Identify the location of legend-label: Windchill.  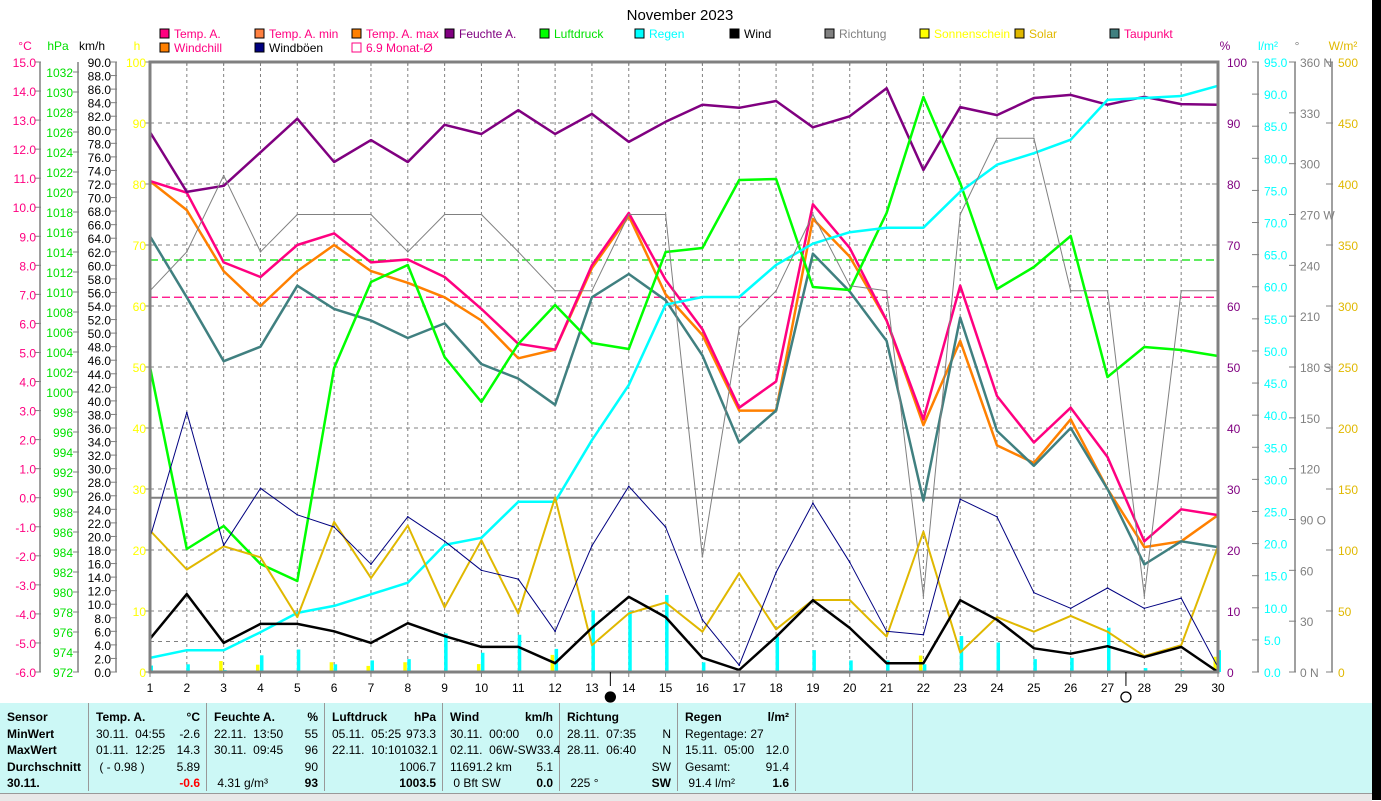
(198, 48).